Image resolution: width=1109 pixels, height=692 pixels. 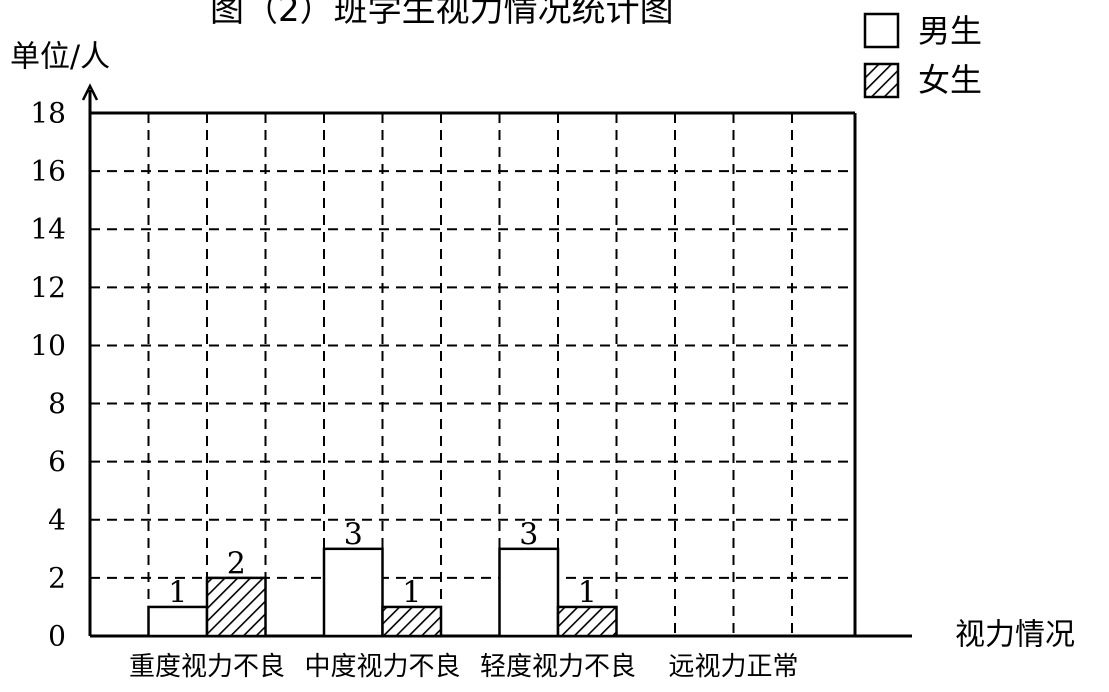 I want to click on data-label-female-0: 2, so click(x=236, y=563).